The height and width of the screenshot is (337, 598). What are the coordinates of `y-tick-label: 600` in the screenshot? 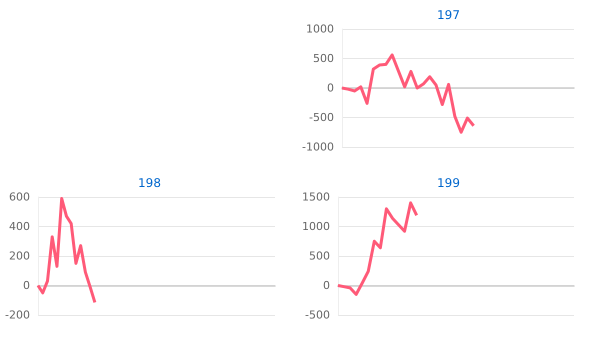 It's located at (19, 197).